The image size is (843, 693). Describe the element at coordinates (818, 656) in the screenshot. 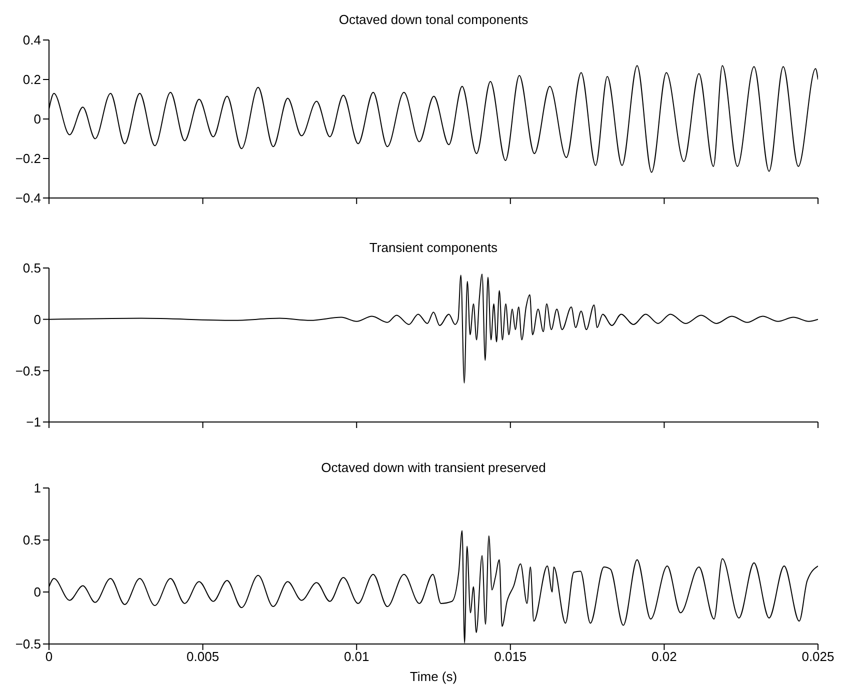

I see `x-tick-label: 0.025` at that location.